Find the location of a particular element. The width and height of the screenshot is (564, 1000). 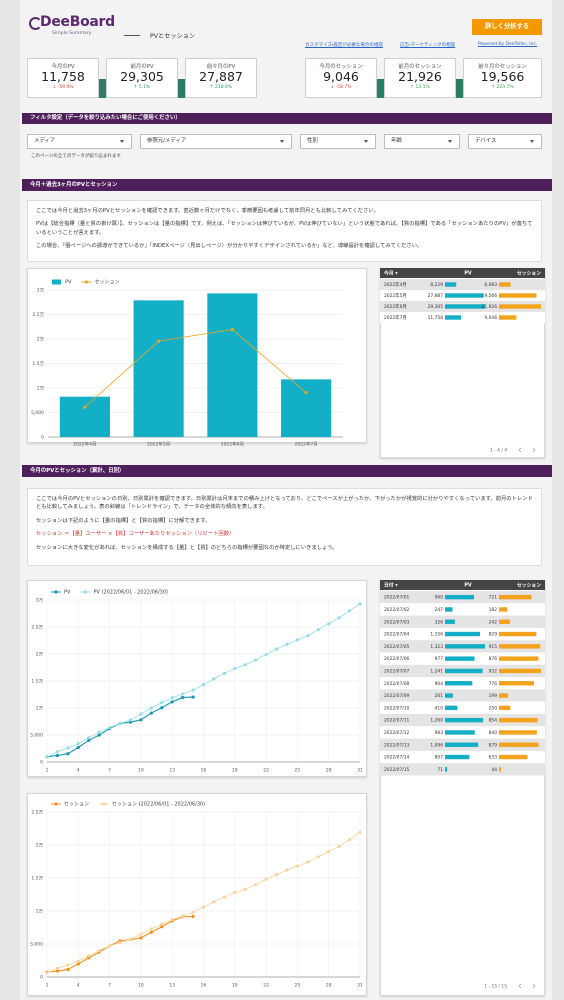

x-tick-label: 16 is located at coordinates (204, 771).